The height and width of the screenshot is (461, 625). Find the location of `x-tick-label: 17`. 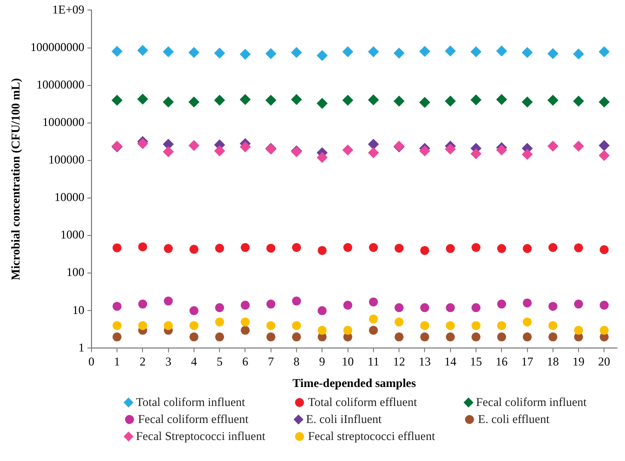

x-tick-label: 17 is located at coordinates (527, 361).